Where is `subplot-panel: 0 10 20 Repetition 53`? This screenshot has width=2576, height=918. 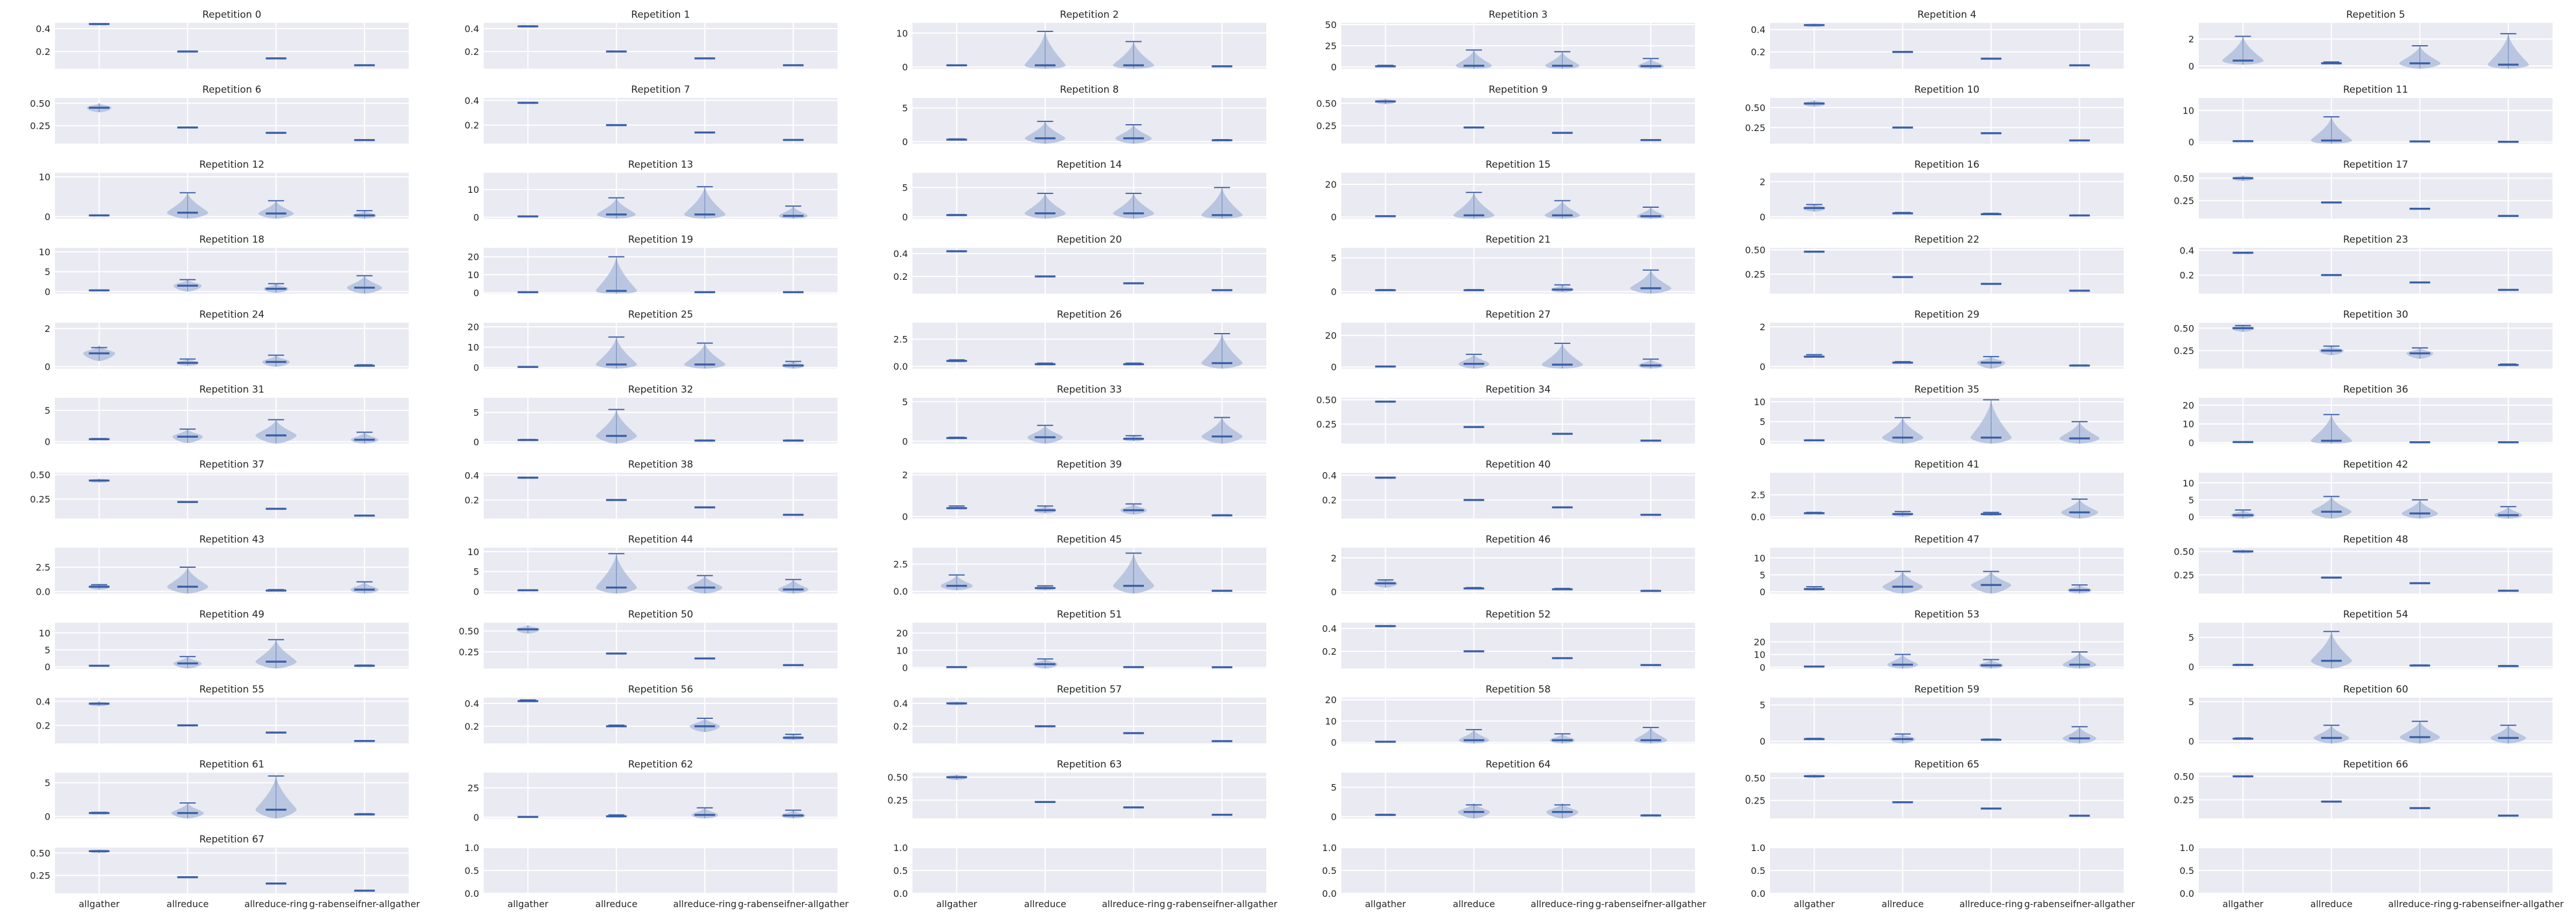
subplot-panel: 0 10 20 Repetition 53 is located at coordinates (1939, 641).